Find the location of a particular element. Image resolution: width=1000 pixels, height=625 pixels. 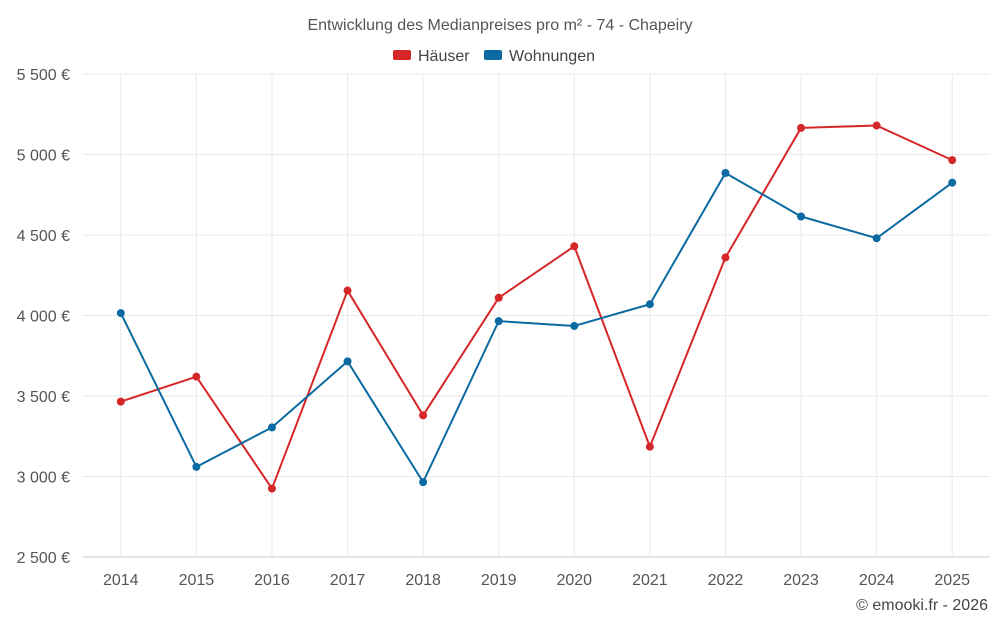

x-tick-label: 2017 is located at coordinates (348, 580).